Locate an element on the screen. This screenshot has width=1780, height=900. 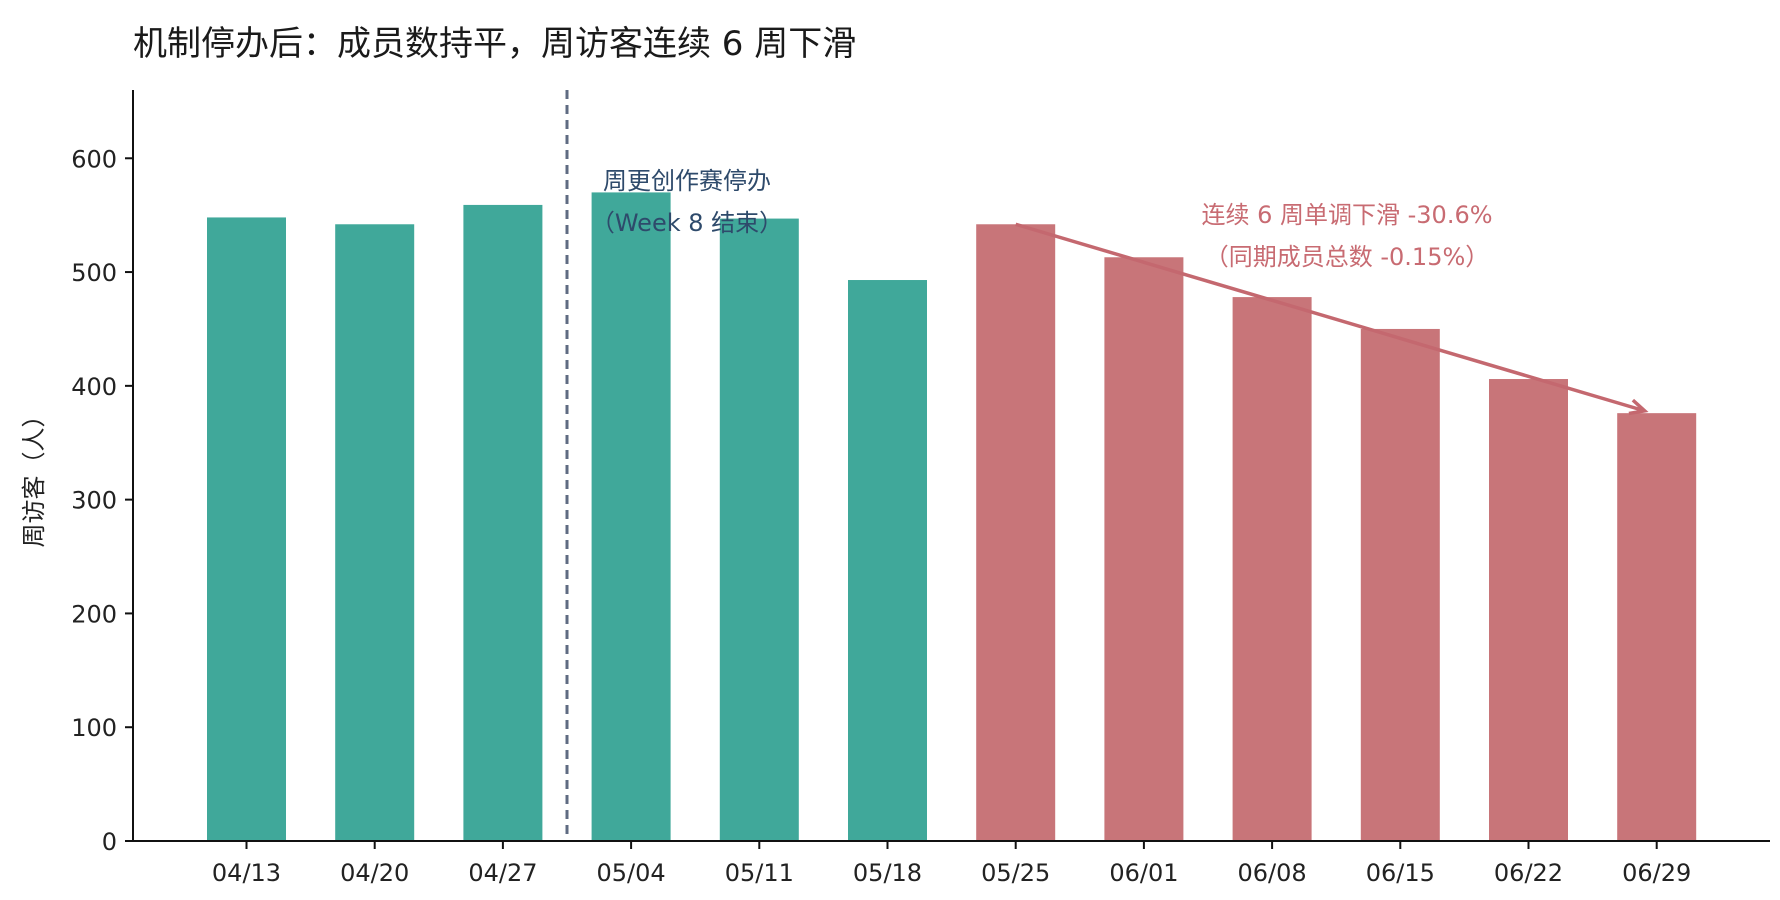
trend-arrow-group is located at coordinates (1332, 319).